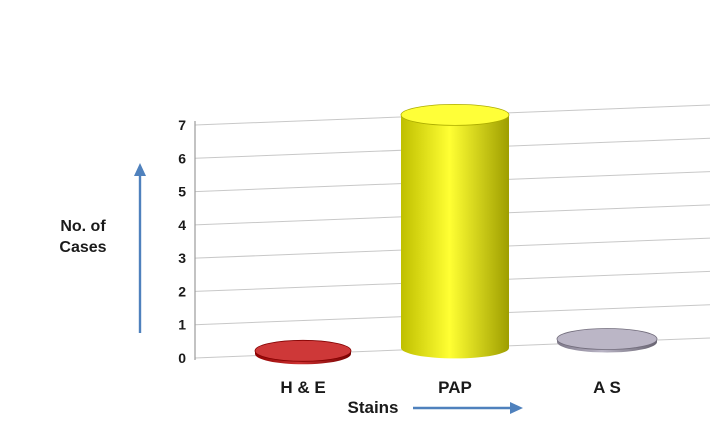 The width and height of the screenshot is (714, 435). I want to click on y-tick-label: 7, so click(182, 125).